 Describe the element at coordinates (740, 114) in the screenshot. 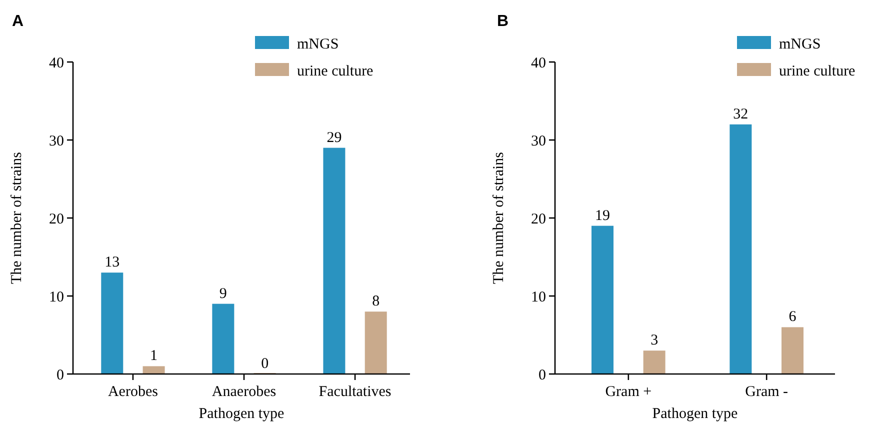

I see `data-label: 32` at that location.